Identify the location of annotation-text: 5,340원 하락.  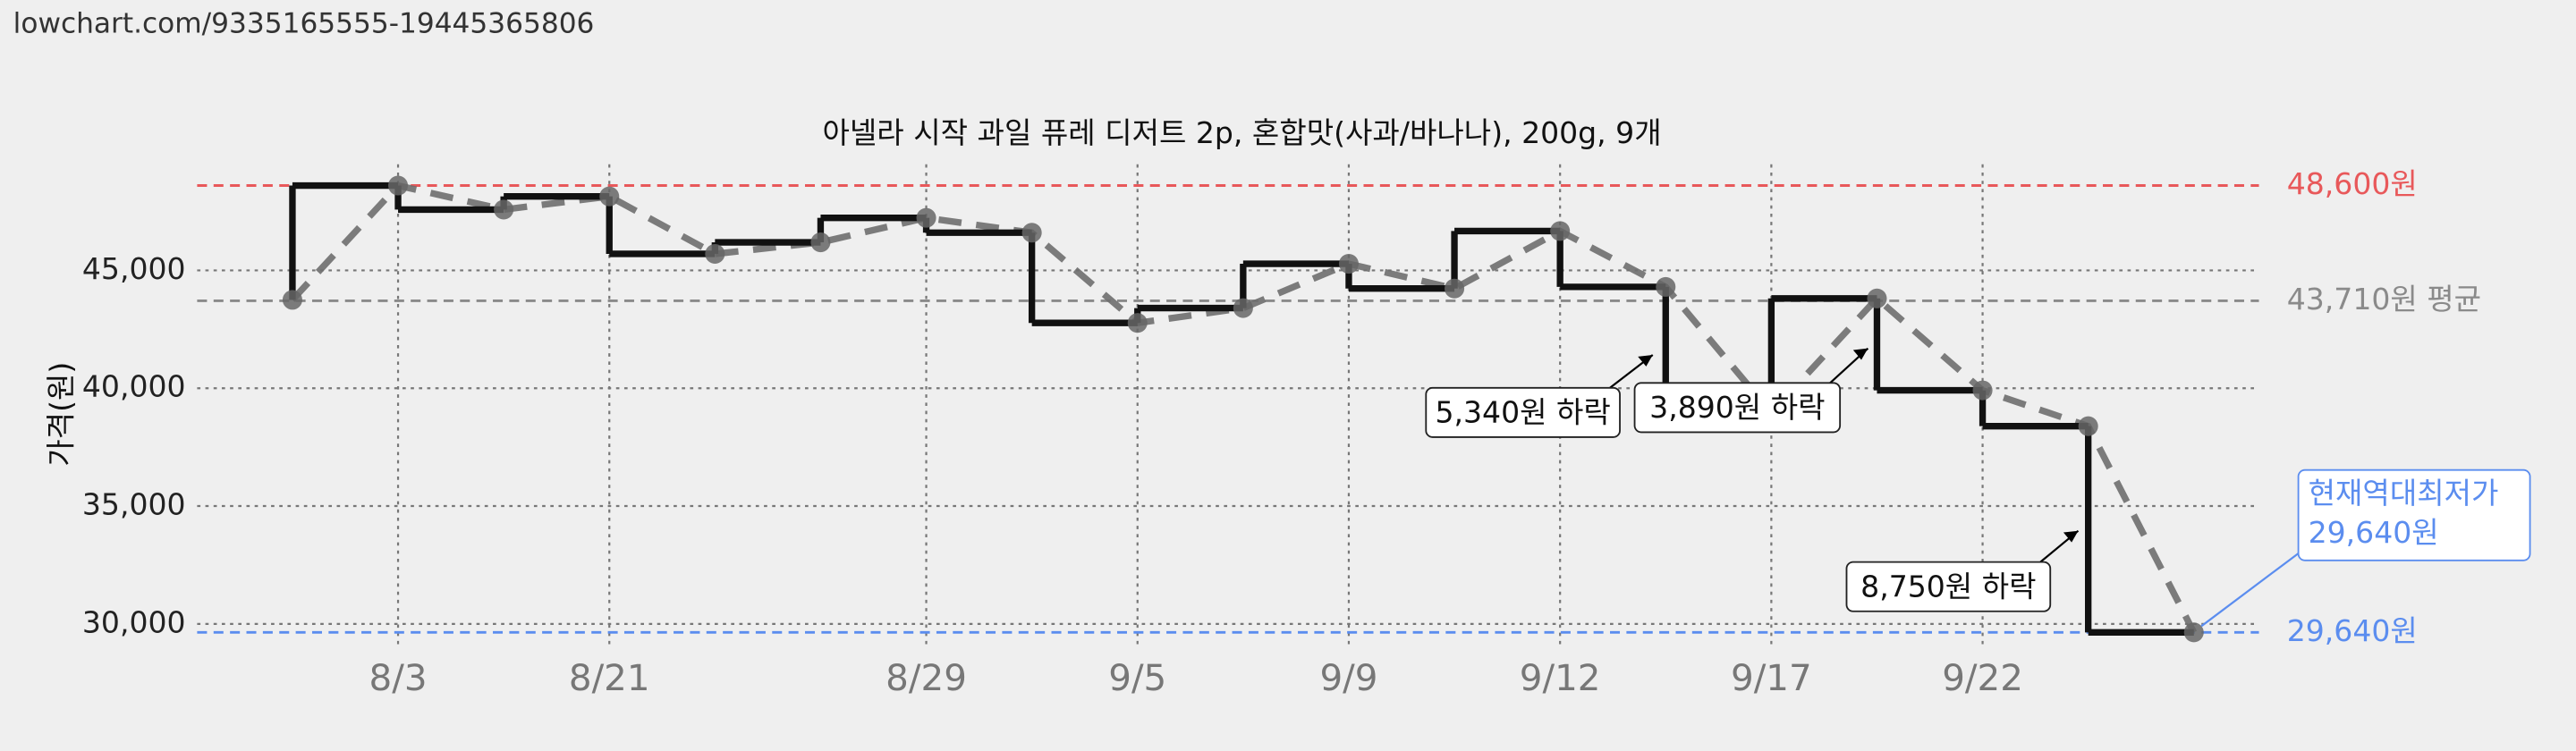
(1522, 413).